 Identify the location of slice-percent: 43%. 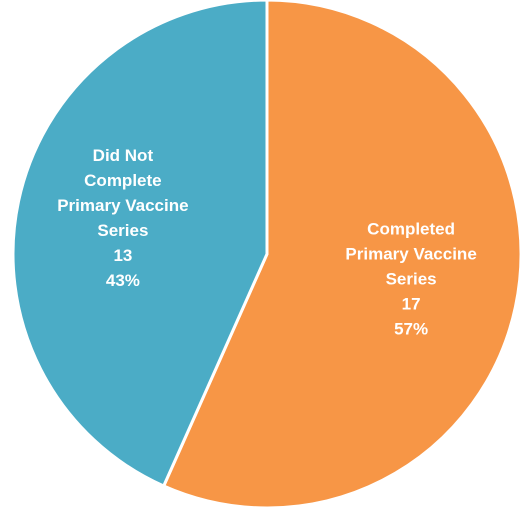
(123, 280).